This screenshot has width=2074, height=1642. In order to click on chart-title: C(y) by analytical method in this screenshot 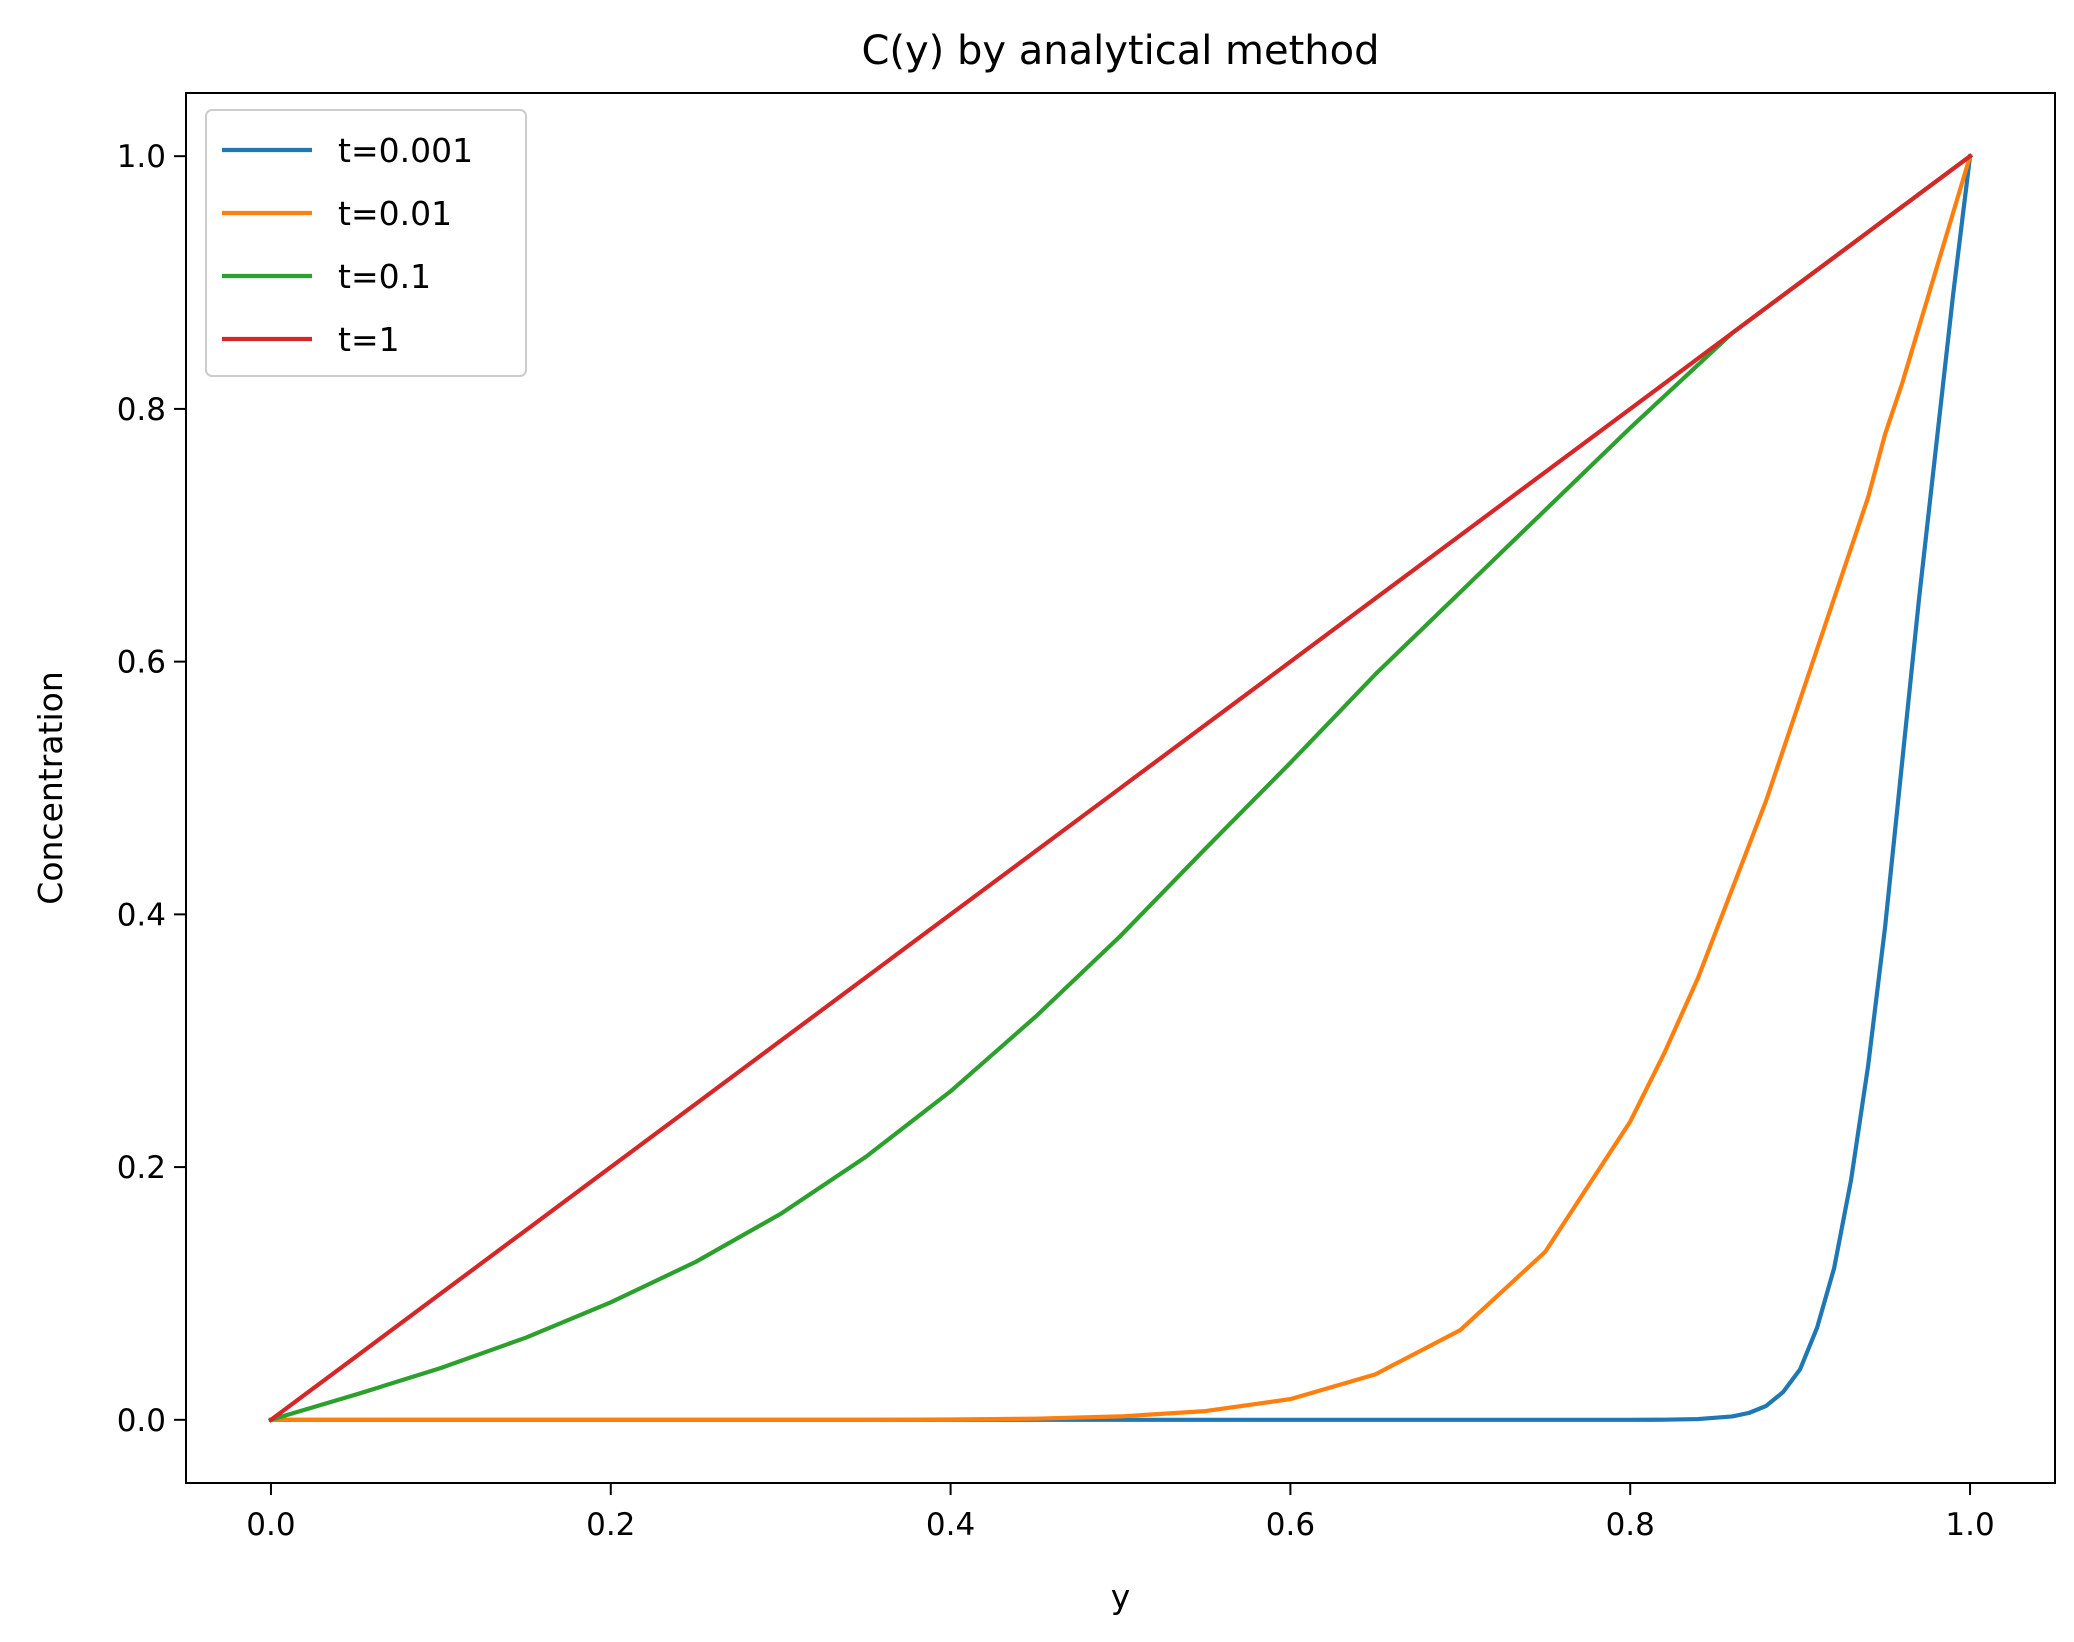, I will do `click(1120, 51)`.